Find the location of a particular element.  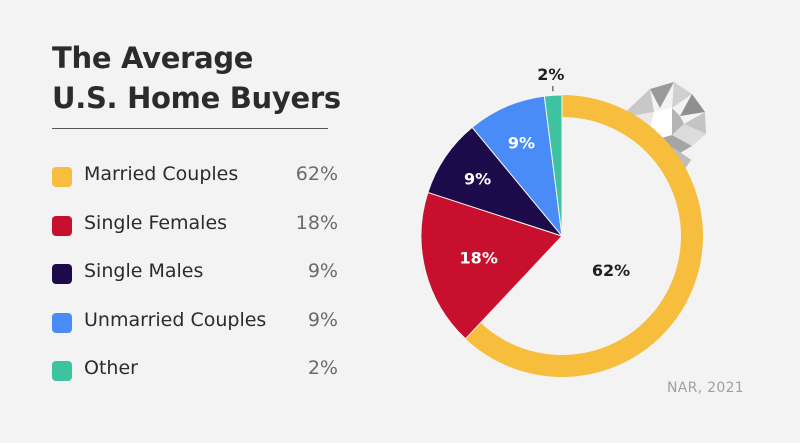

slice-label: 18% is located at coordinates (479, 257).